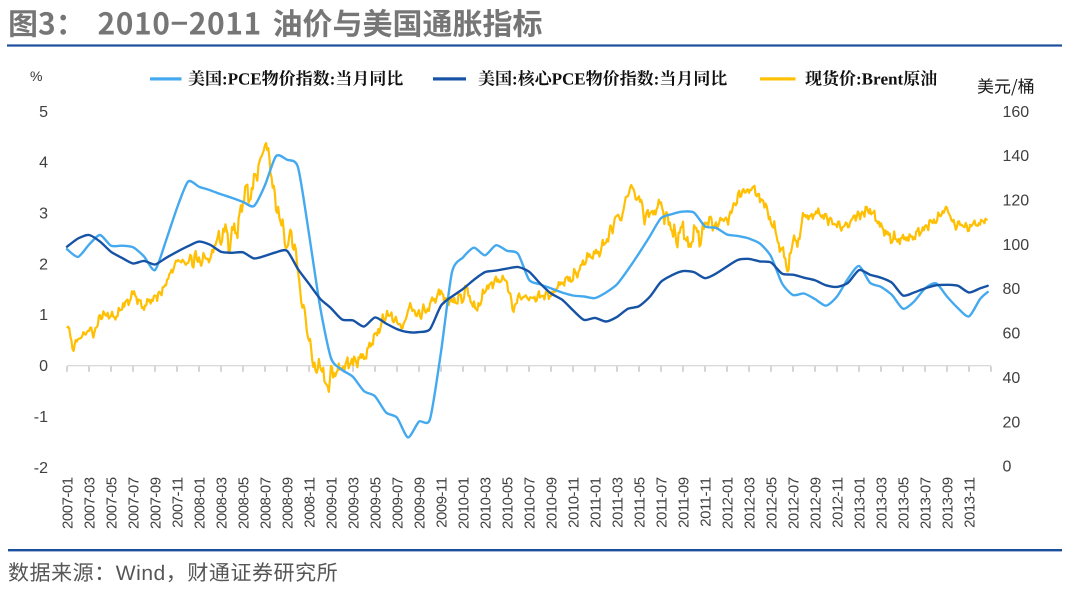 The height and width of the screenshot is (599, 1069). Describe the element at coordinates (574, 502) in the screenshot. I see `svg-text: 2010-11` at that location.